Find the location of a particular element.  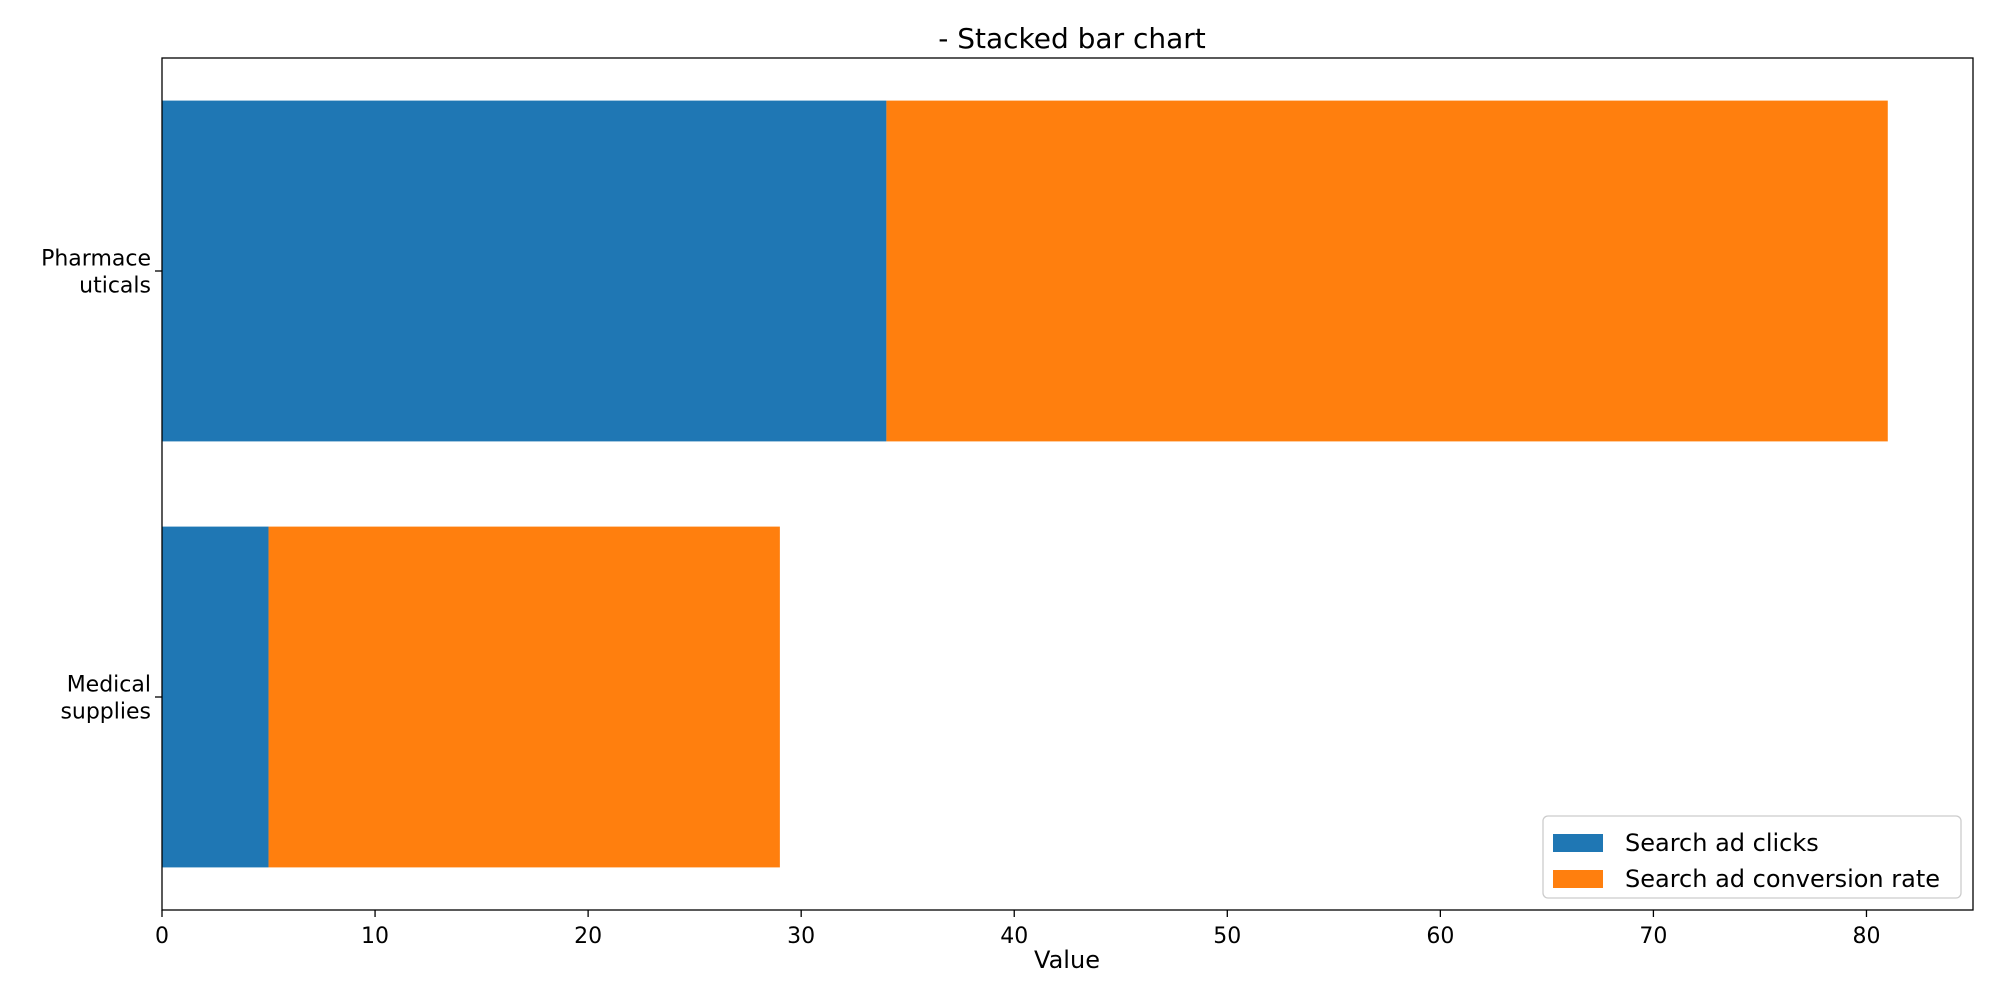

x-axis-ticks: 0 10 20 30 40 50 60 70 80 is located at coordinates (1017, 929).